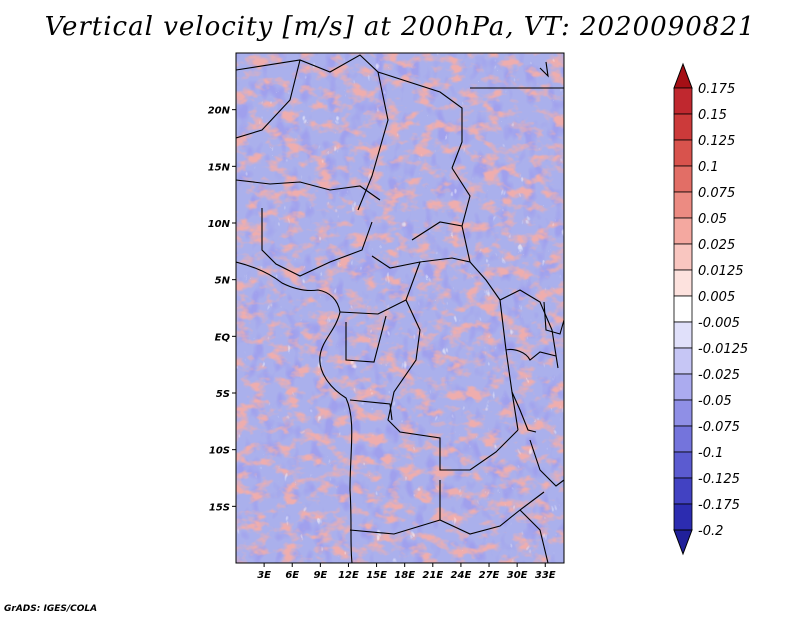  Describe the element at coordinates (708, 167) in the screenshot. I see `colorbar-label: 0.1` at that location.